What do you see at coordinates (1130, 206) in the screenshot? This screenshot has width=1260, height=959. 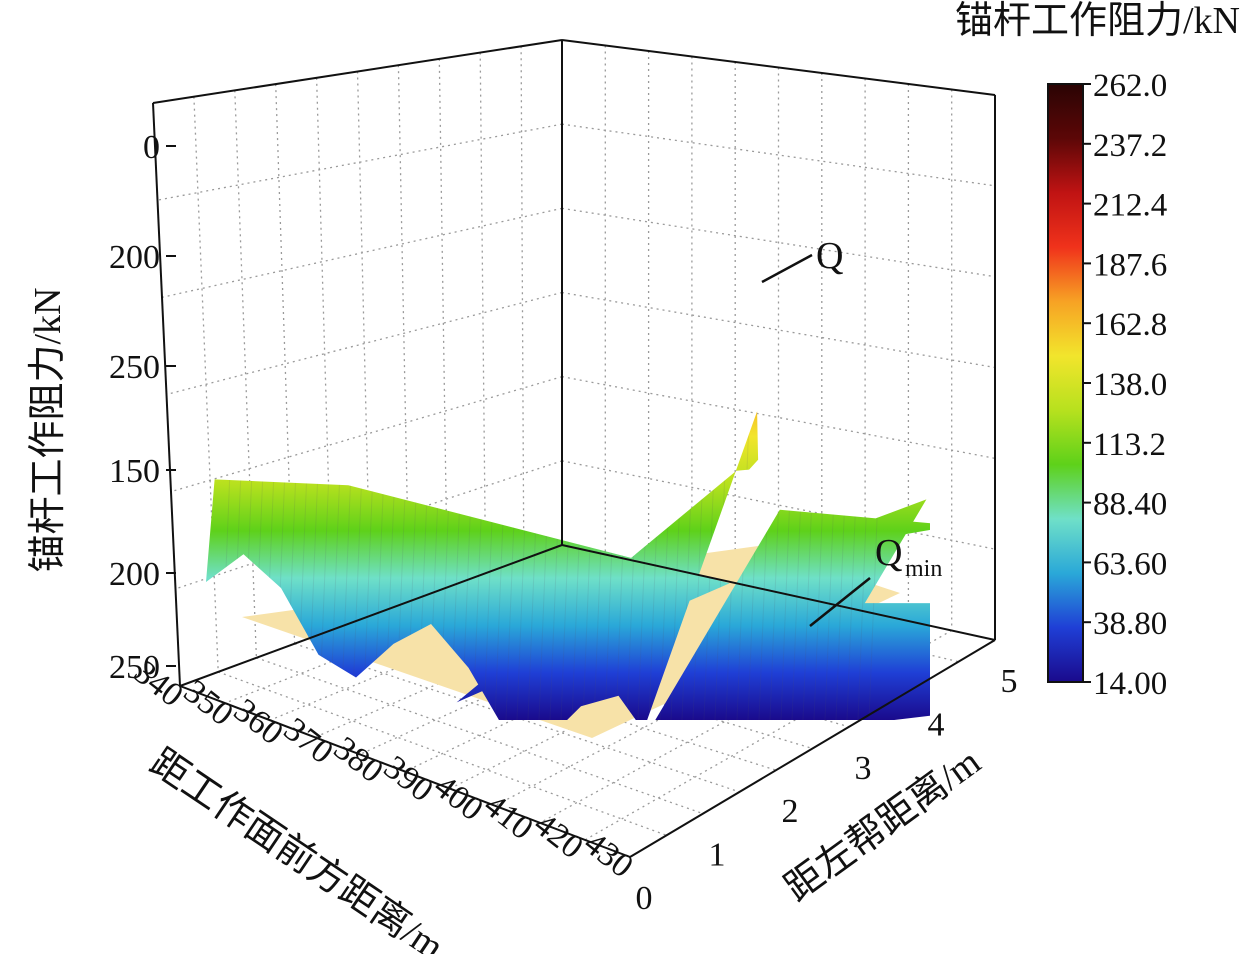 I see `colorbar-tick-label: 212.4` at bounding box center [1130, 206].